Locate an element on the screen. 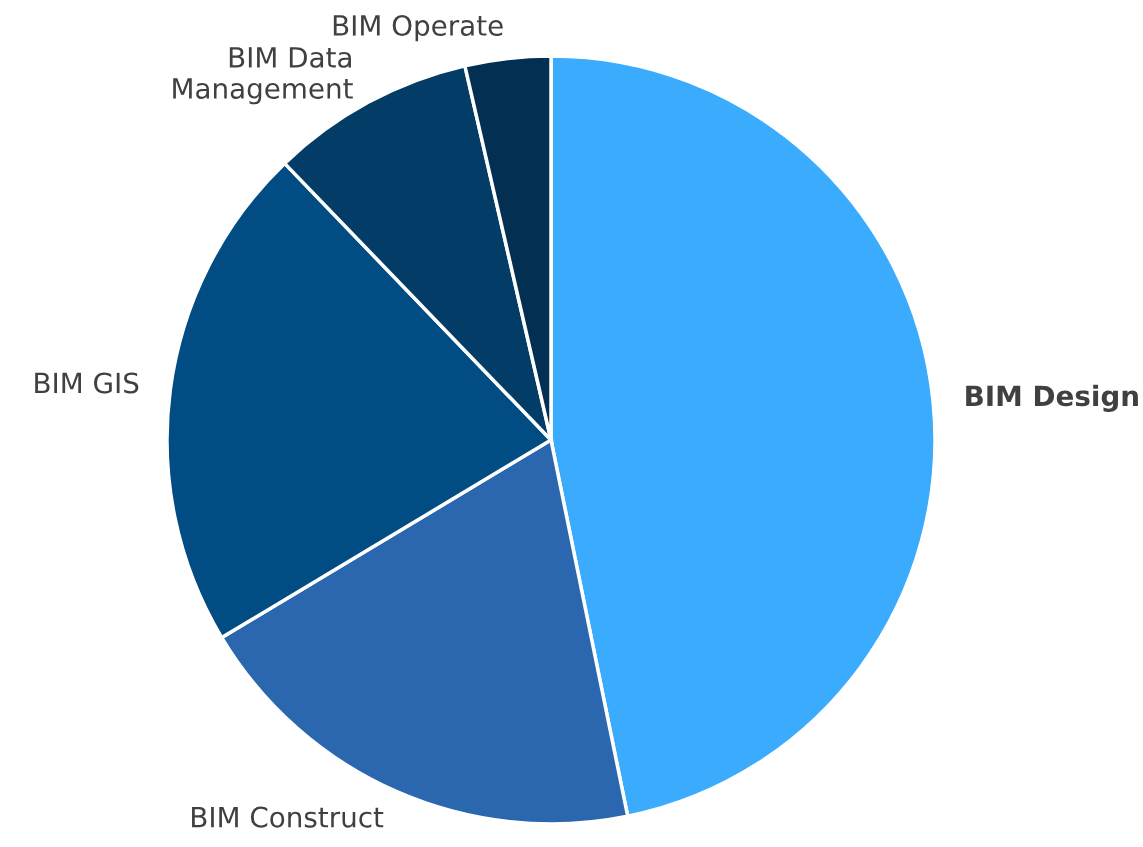 This screenshot has height=847, width=1143. slice-label: BIM Design is located at coordinates (1052, 398).